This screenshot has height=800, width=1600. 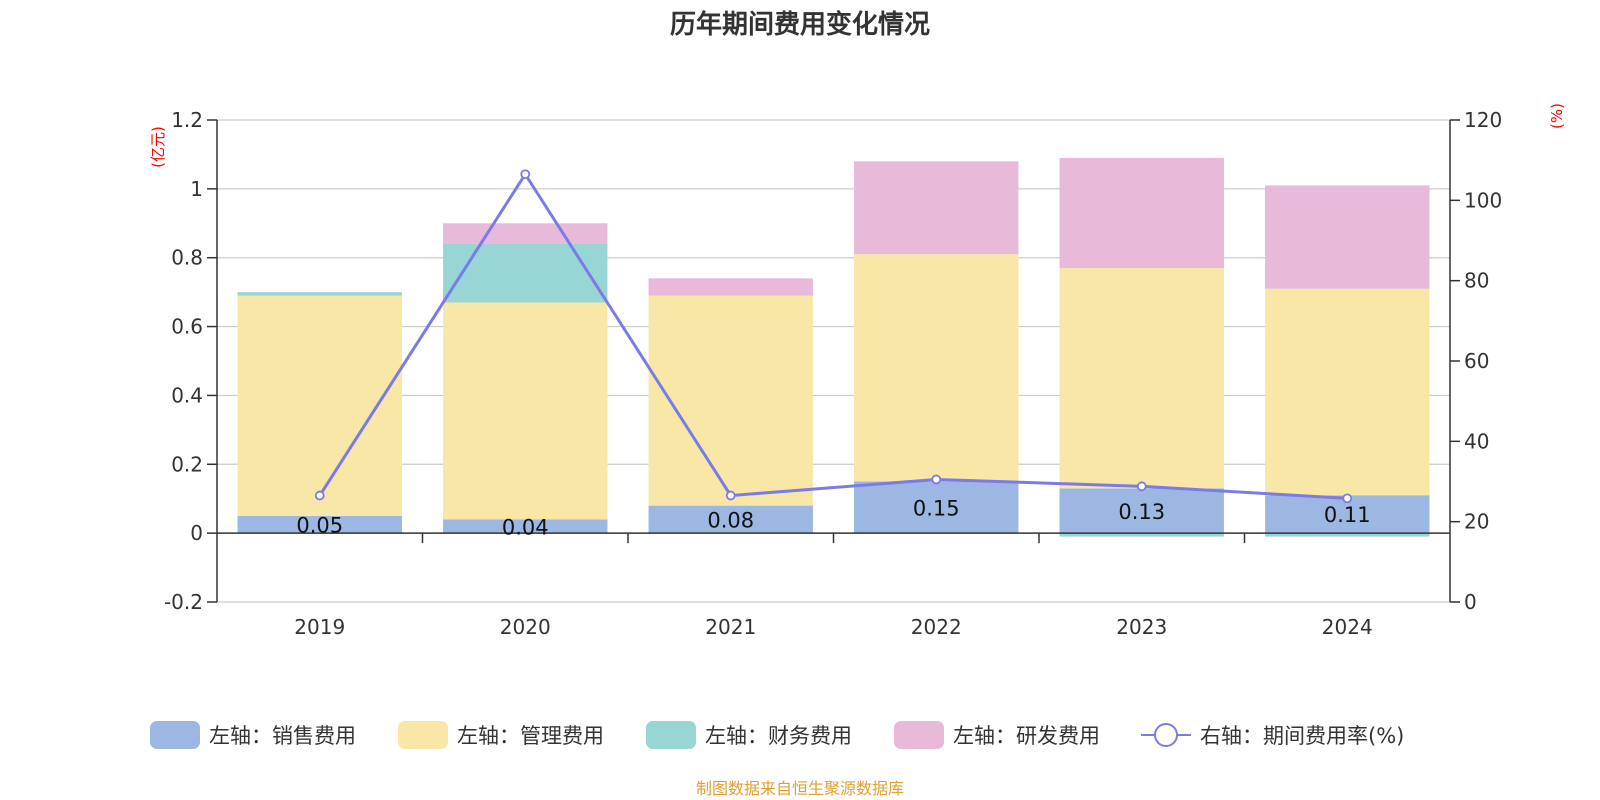 What do you see at coordinates (1166, 735) in the screenshot?
I see `legend-marker` at bounding box center [1166, 735].